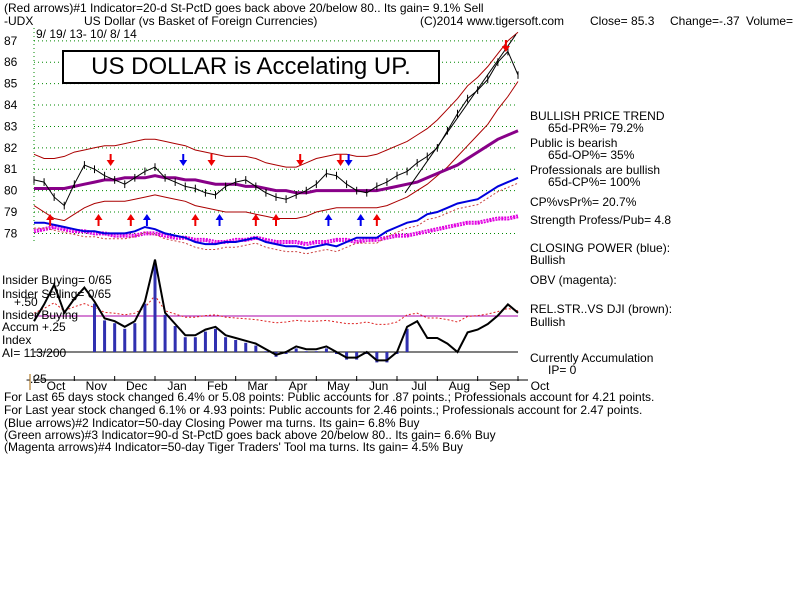 This screenshot has height=600, width=800. Describe the element at coordinates (418, 386) in the screenshot. I see `x-tick-jul-9: Jul` at that location.